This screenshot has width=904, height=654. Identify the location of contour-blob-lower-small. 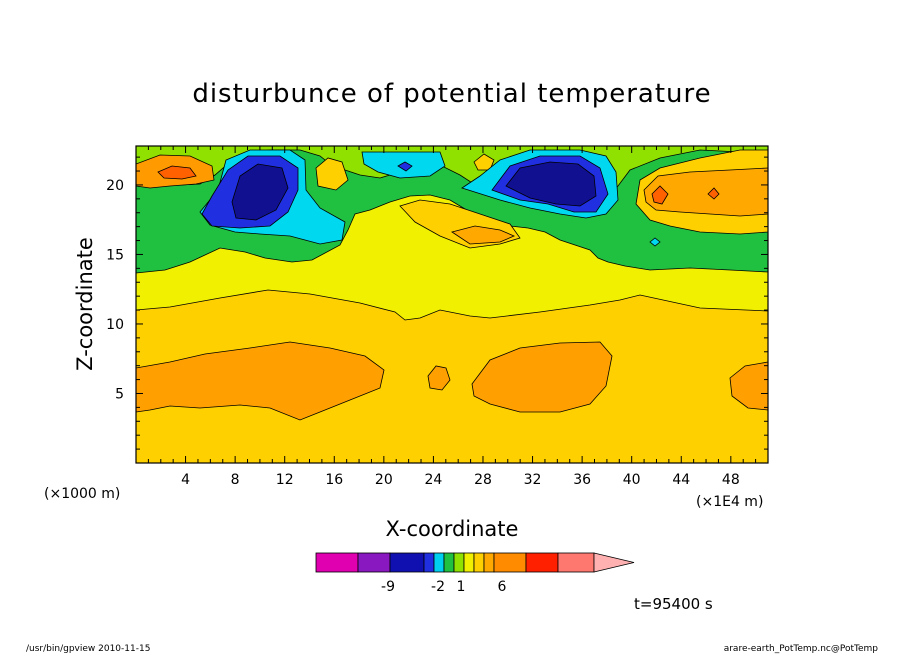
(439, 378).